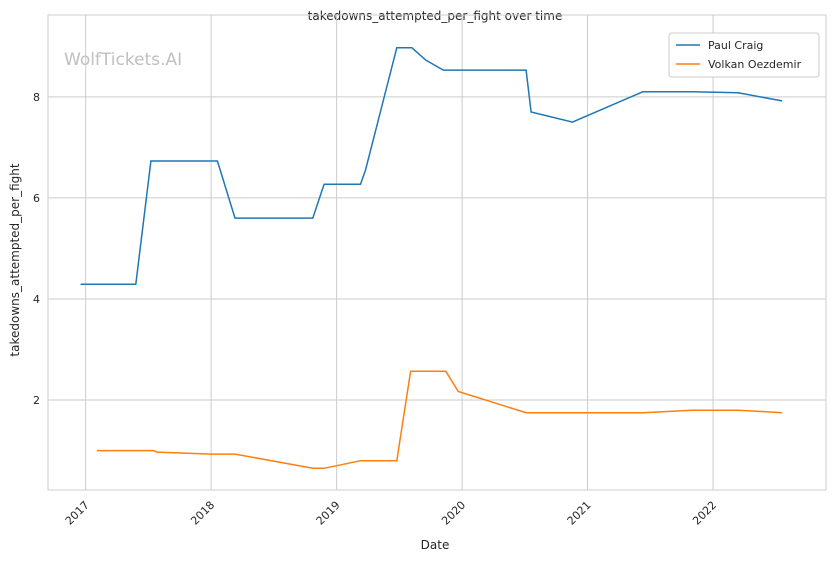  What do you see at coordinates (453, 513) in the screenshot?
I see `x-tick-label: 2020` at bounding box center [453, 513].